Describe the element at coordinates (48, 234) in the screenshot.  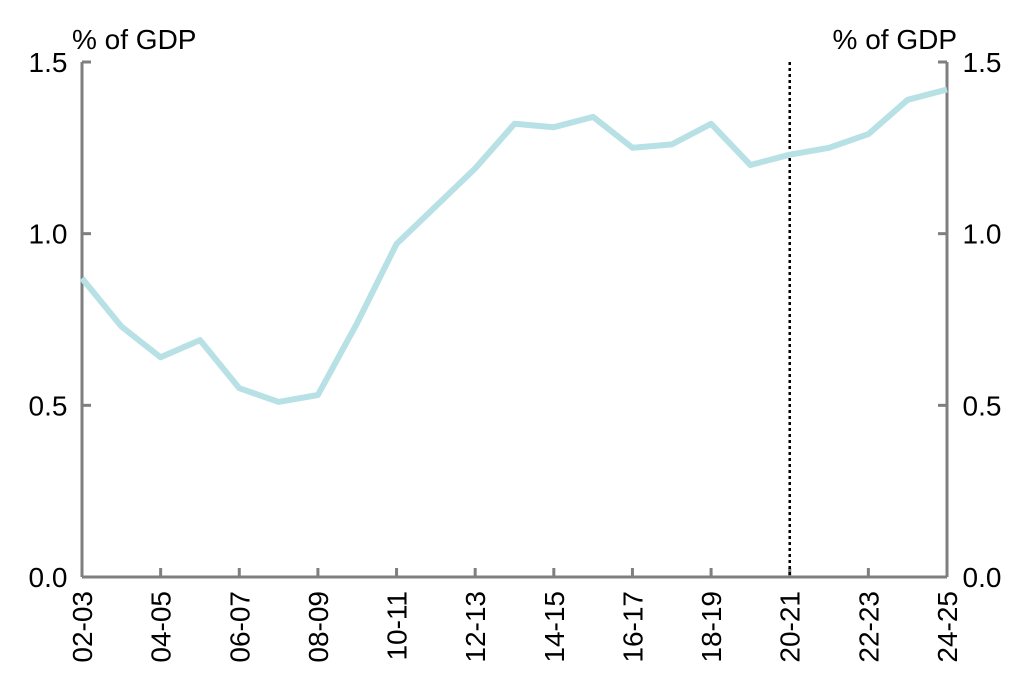
I see `y-tick-label-left: 1.0` at that location.